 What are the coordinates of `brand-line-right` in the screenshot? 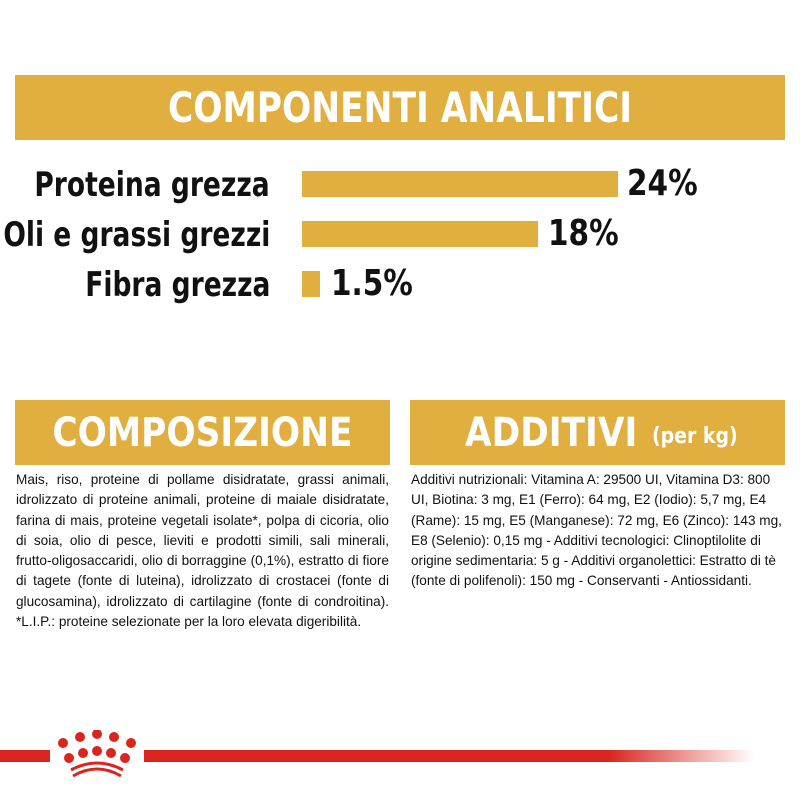 It's located at (449, 756).